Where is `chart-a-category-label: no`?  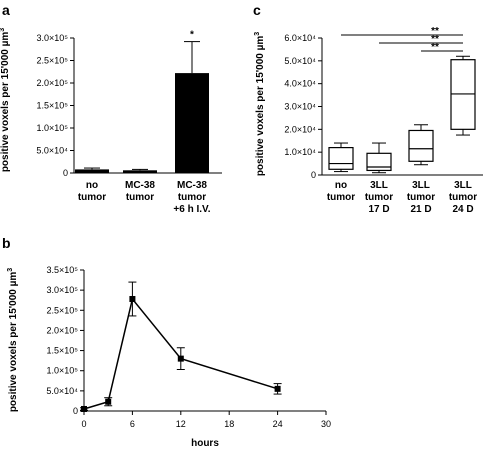
chart-a-category-label: no is located at coordinates (92, 185).